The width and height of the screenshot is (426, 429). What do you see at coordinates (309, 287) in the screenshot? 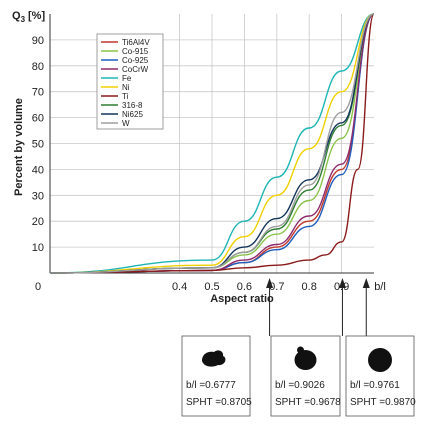
I see `x-tick-label: 0.8` at bounding box center [309, 287].